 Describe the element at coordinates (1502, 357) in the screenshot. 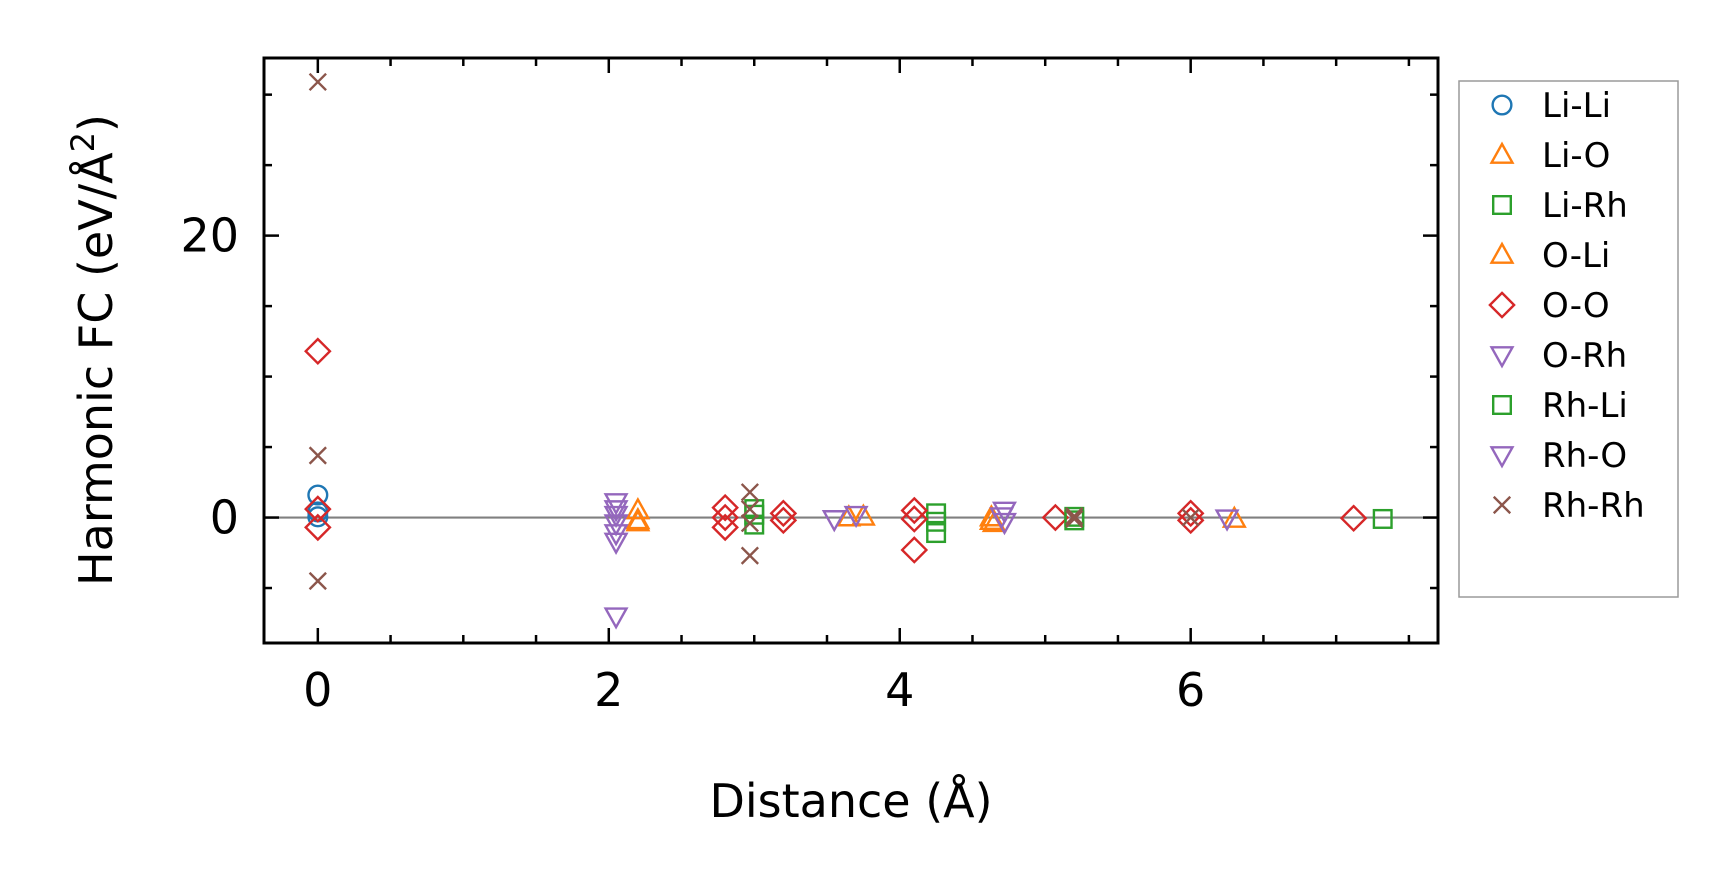

I see `legend-marker-o-rh` at that location.